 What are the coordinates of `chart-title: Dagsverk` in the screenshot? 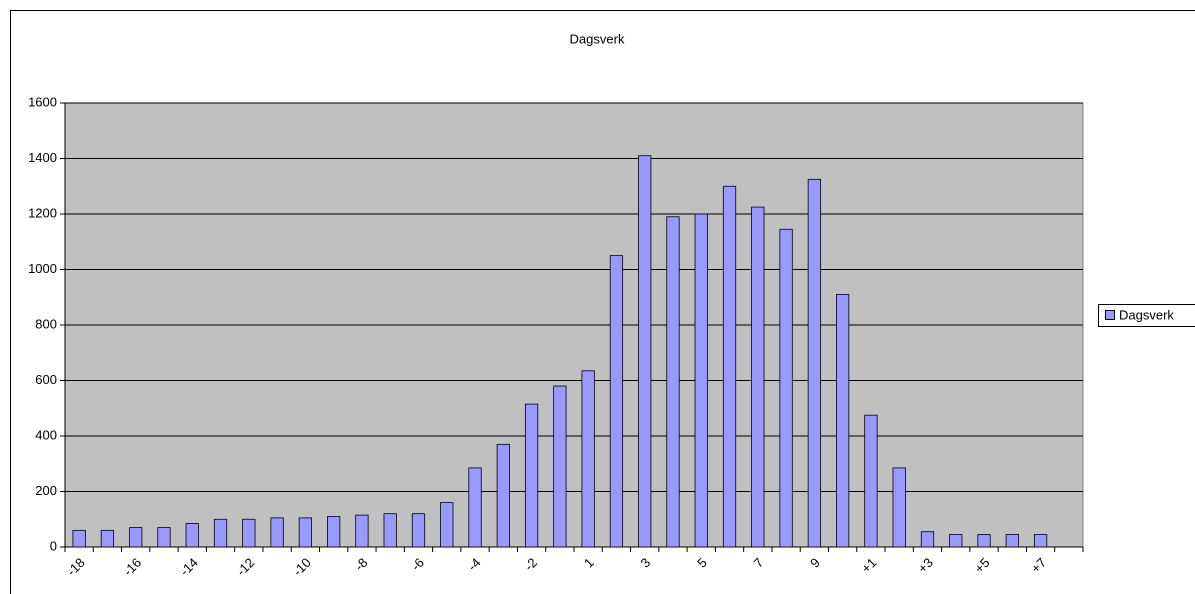 It's located at (597, 38).